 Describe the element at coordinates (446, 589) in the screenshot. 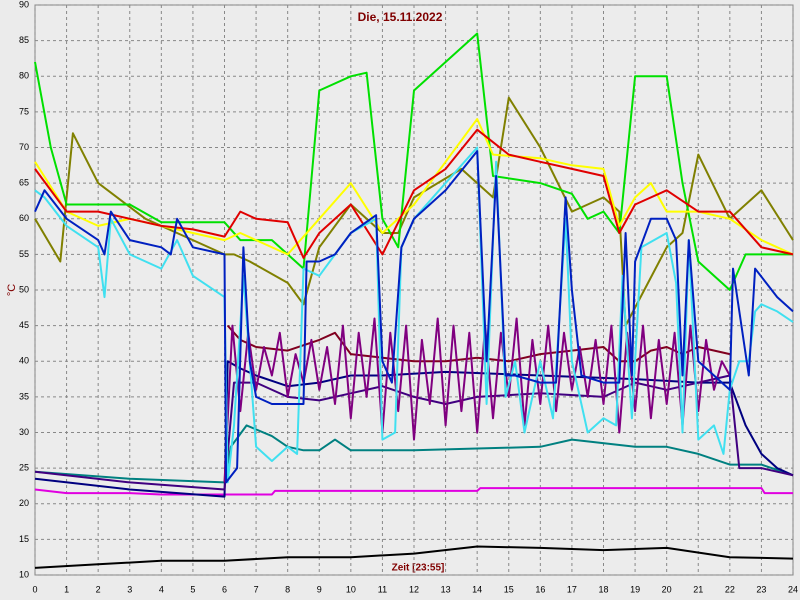

I see `x-tick-label: 13` at that location.